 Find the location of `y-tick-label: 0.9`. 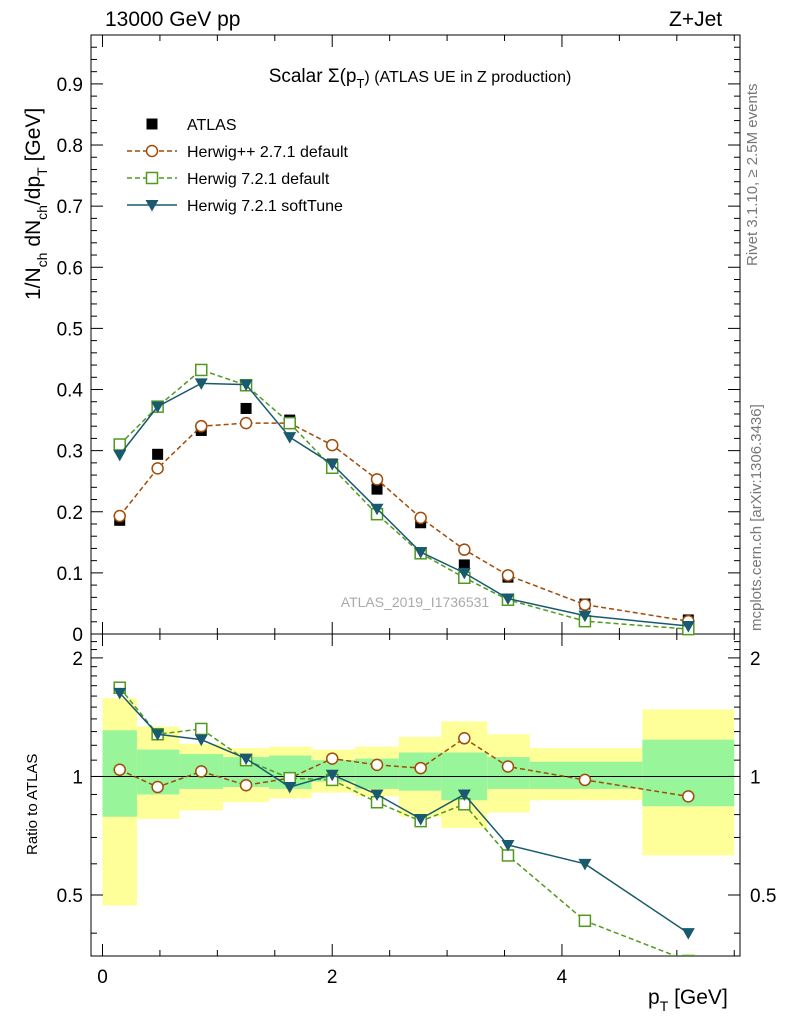

y-tick-label: 0.9 is located at coordinates (70, 85).